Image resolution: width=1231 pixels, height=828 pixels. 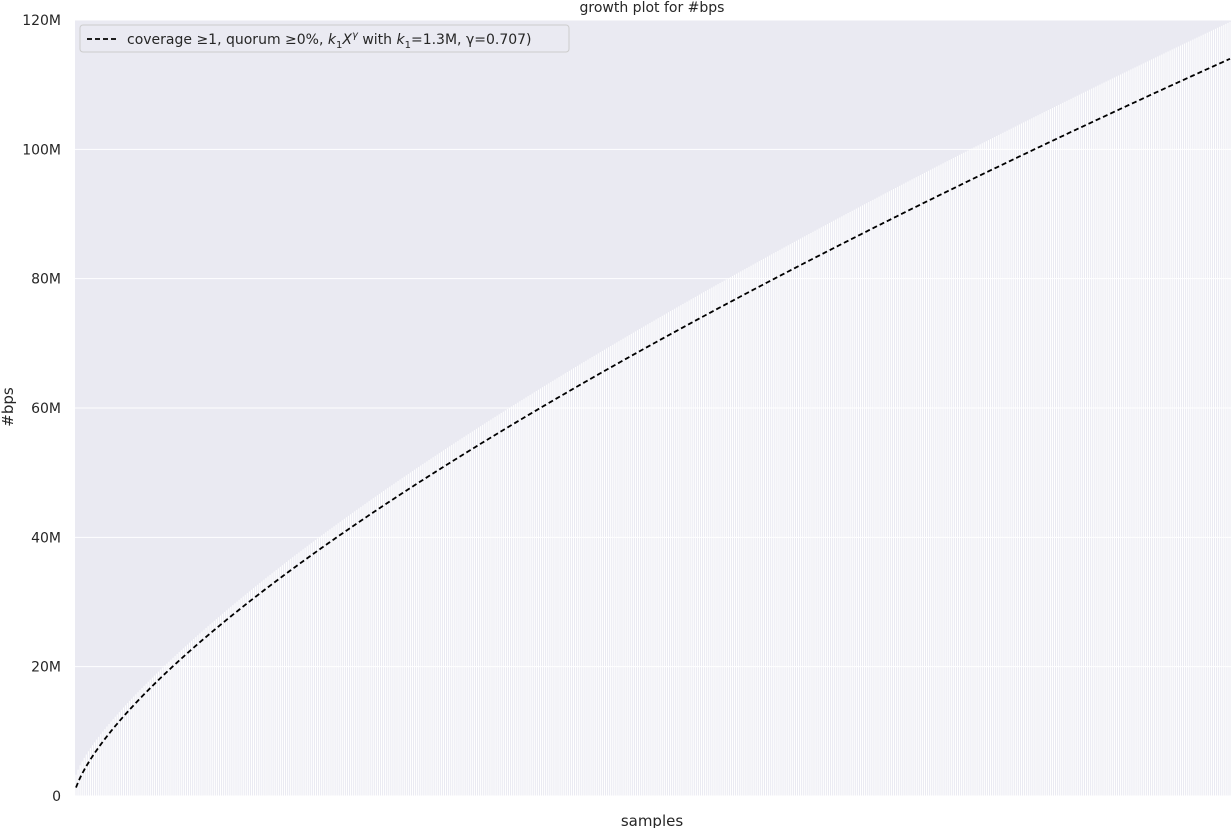 What do you see at coordinates (41, 21) in the screenshot?
I see `y-tick-label: 120M` at bounding box center [41, 21].